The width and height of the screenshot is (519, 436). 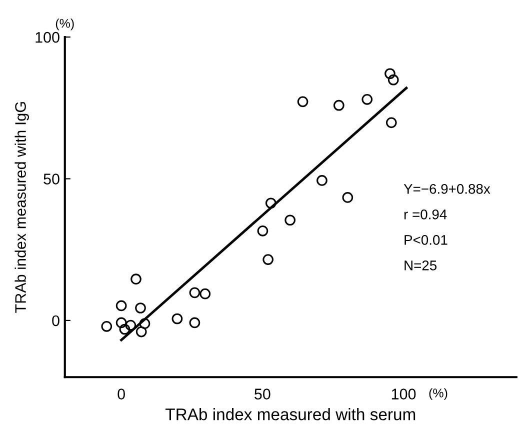 What do you see at coordinates (425, 214) in the screenshot?
I see `annotation: r =0.94` at bounding box center [425, 214].